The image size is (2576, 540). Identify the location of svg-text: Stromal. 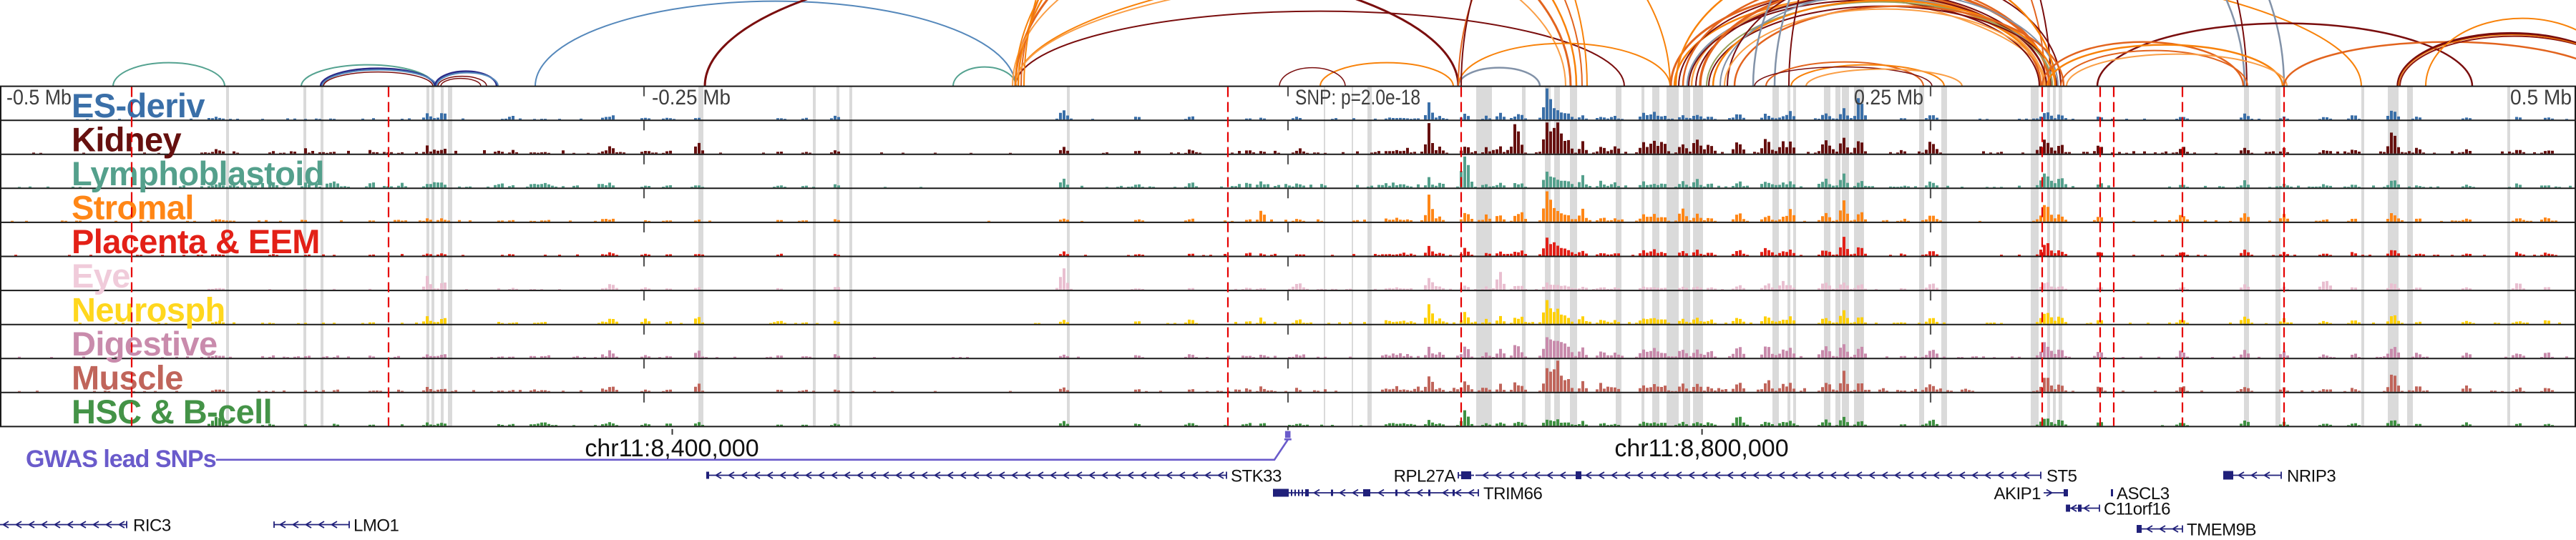
(133, 208).